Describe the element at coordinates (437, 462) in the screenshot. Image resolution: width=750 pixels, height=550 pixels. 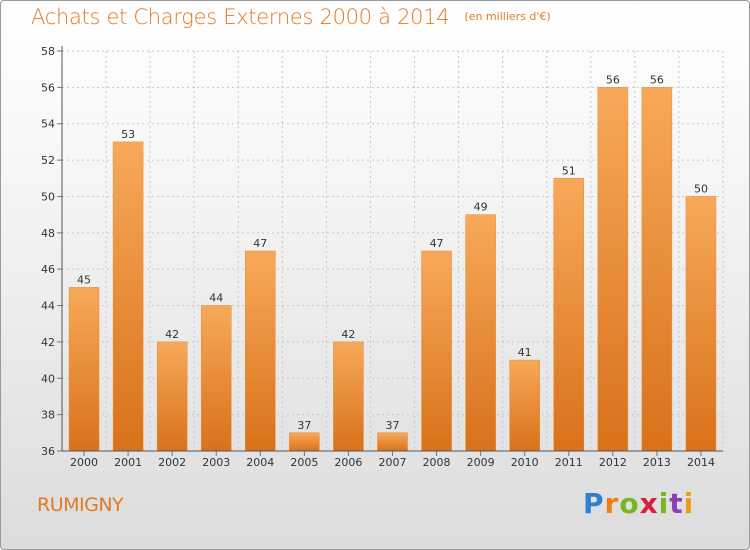
I see `x-tick-label: 2008` at that location.